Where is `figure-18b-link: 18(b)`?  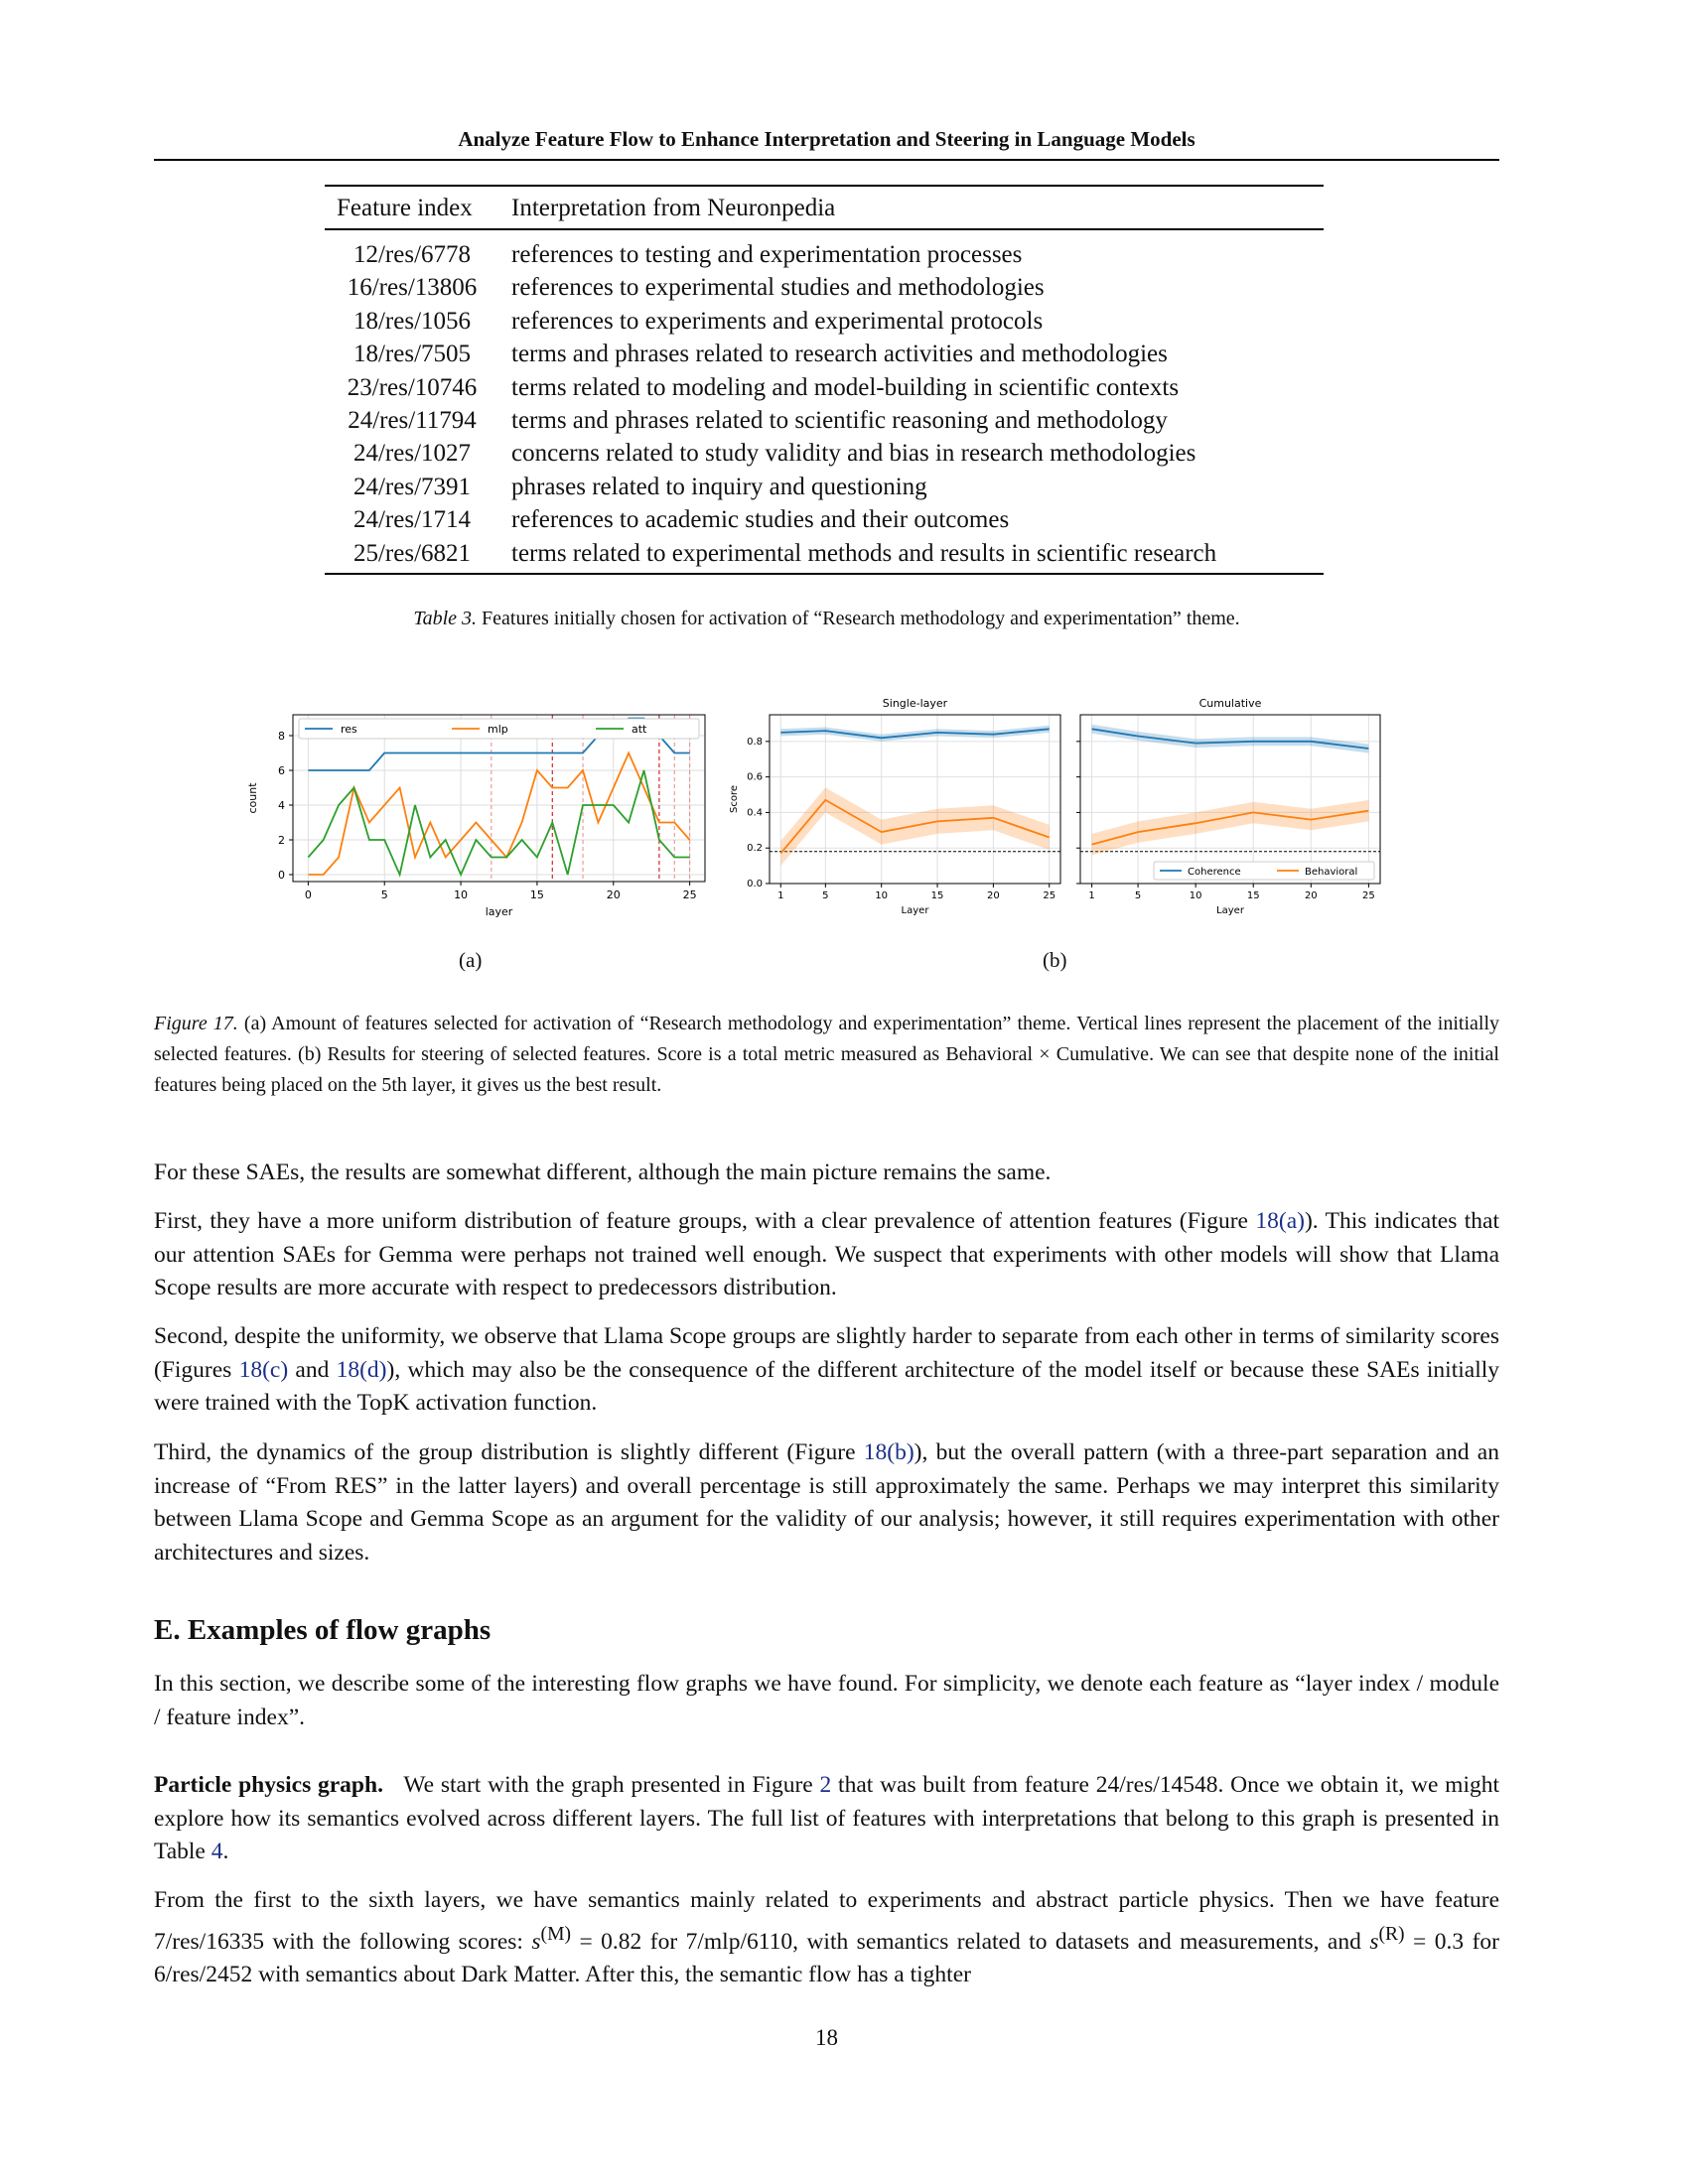
figure-18b-link: 18(b) is located at coordinates (888, 1452).